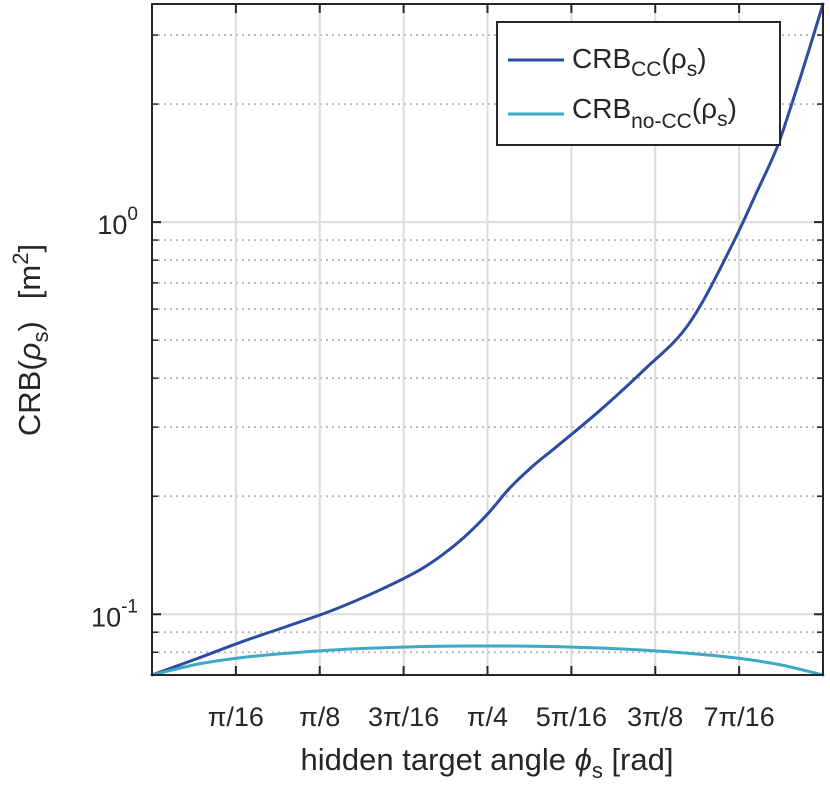 This screenshot has height=794, width=830. I want to click on x-tick-label: 3π/8, so click(655, 717).